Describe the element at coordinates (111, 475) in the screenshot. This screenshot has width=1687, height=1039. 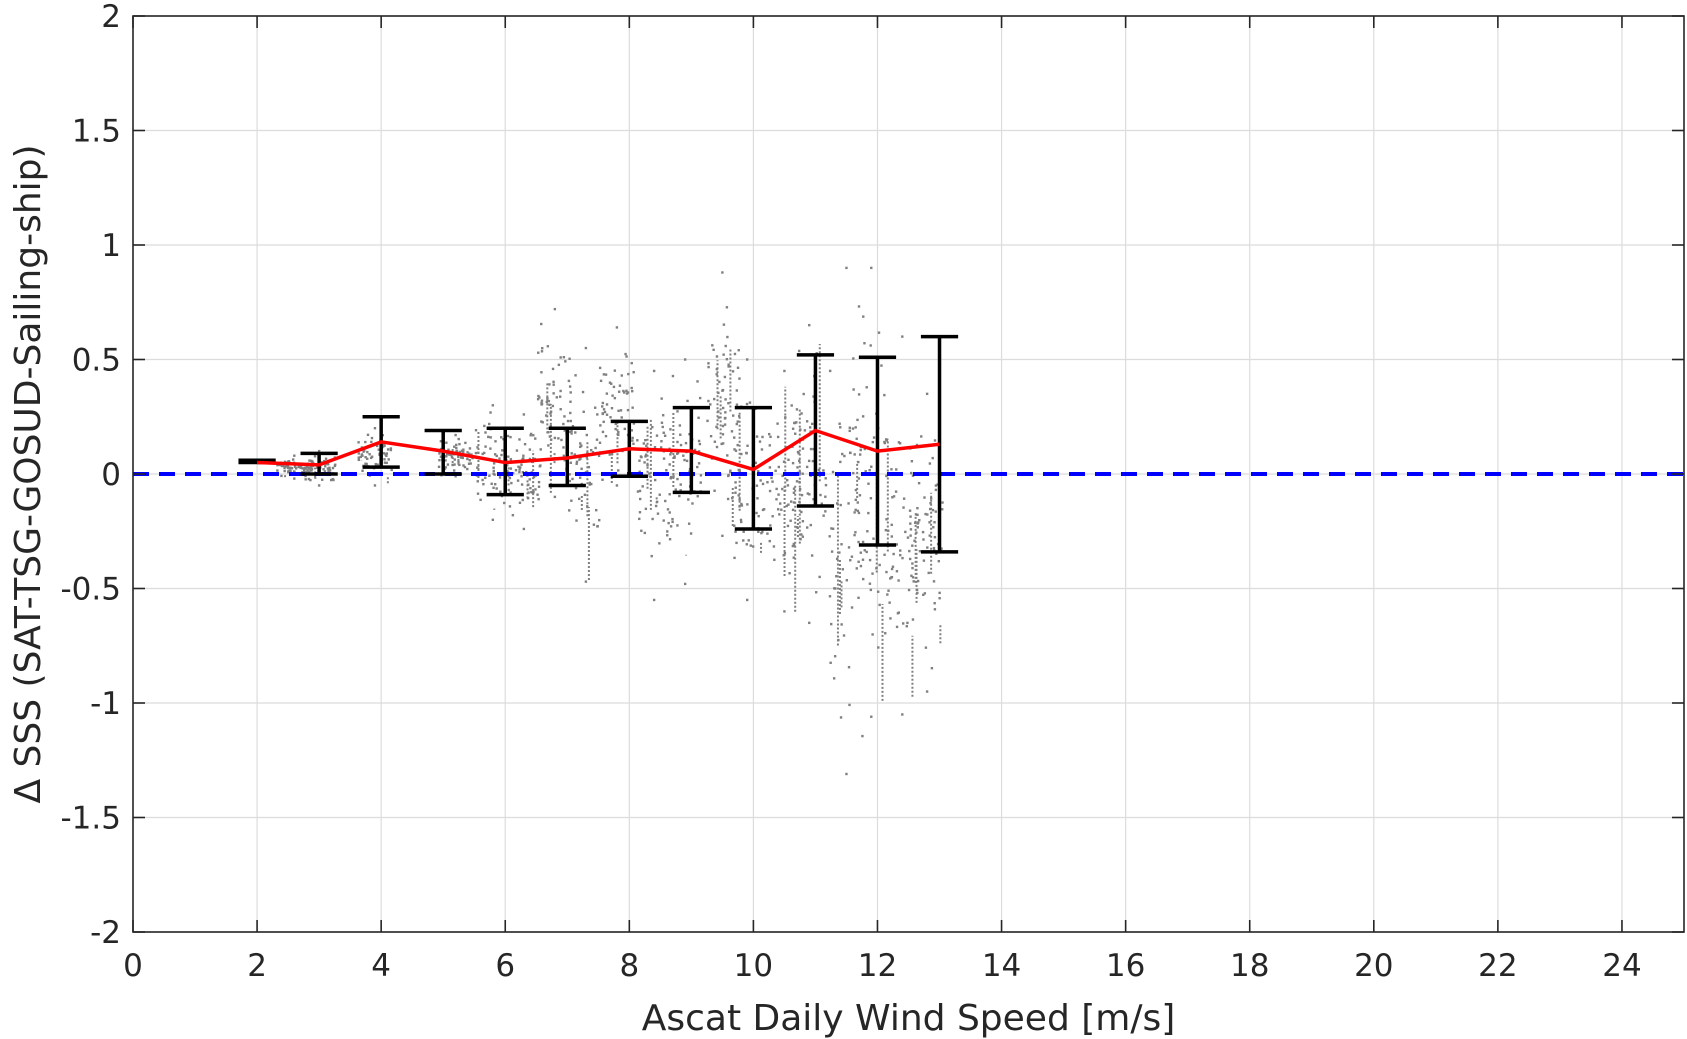
I see `y-tick-label: 0` at that location.